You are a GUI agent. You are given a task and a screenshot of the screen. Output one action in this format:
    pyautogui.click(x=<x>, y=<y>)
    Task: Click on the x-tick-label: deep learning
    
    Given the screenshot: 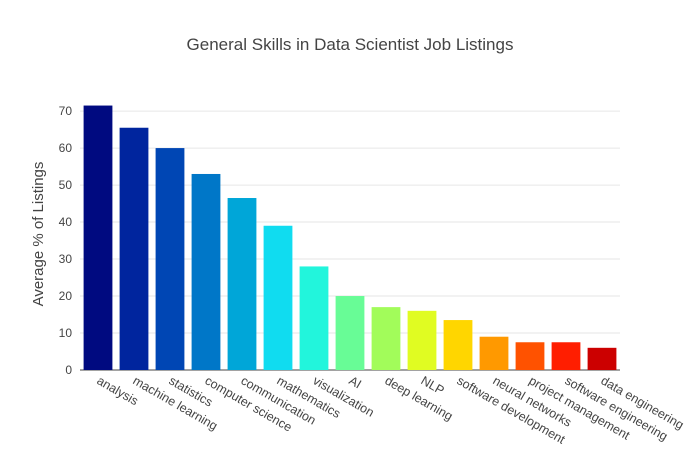 What is the action you would take?
    pyautogui.click(x=419, y=398)
    